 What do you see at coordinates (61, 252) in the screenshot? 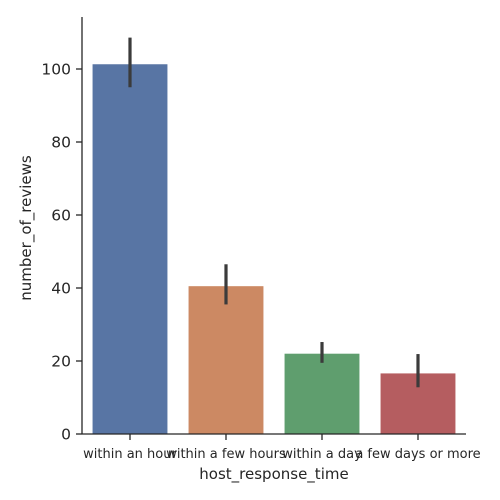
I see `y-ticks-group: 0 20 40 60 80 100` at bounding box center [61, 252].